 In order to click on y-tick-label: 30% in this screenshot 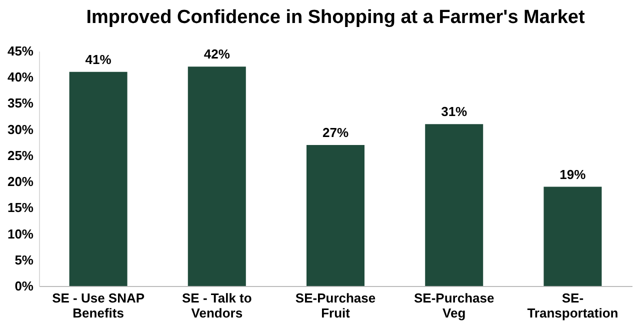, I will do `click(20, 129)`.